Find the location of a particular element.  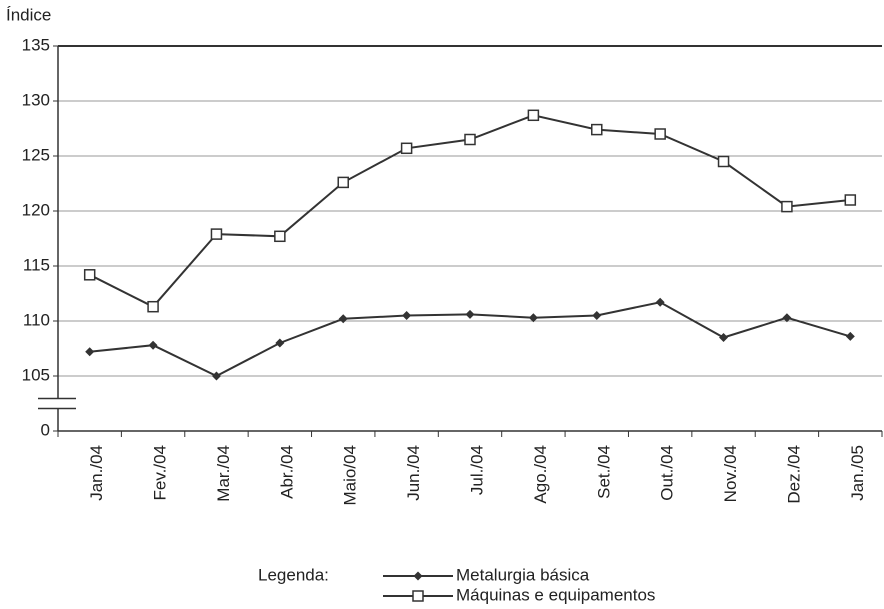

x-tick-label: Ago./04 is located at coordinates (540, 474).